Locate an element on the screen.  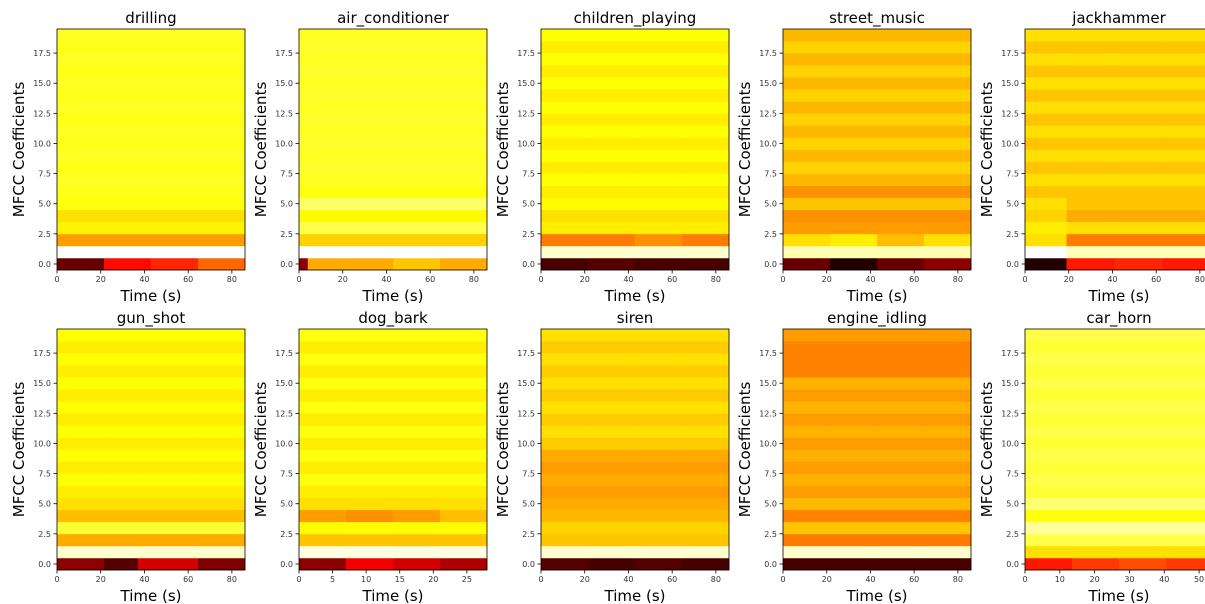
y-tick-label: 2.5 is located at coordinates (286, 234).